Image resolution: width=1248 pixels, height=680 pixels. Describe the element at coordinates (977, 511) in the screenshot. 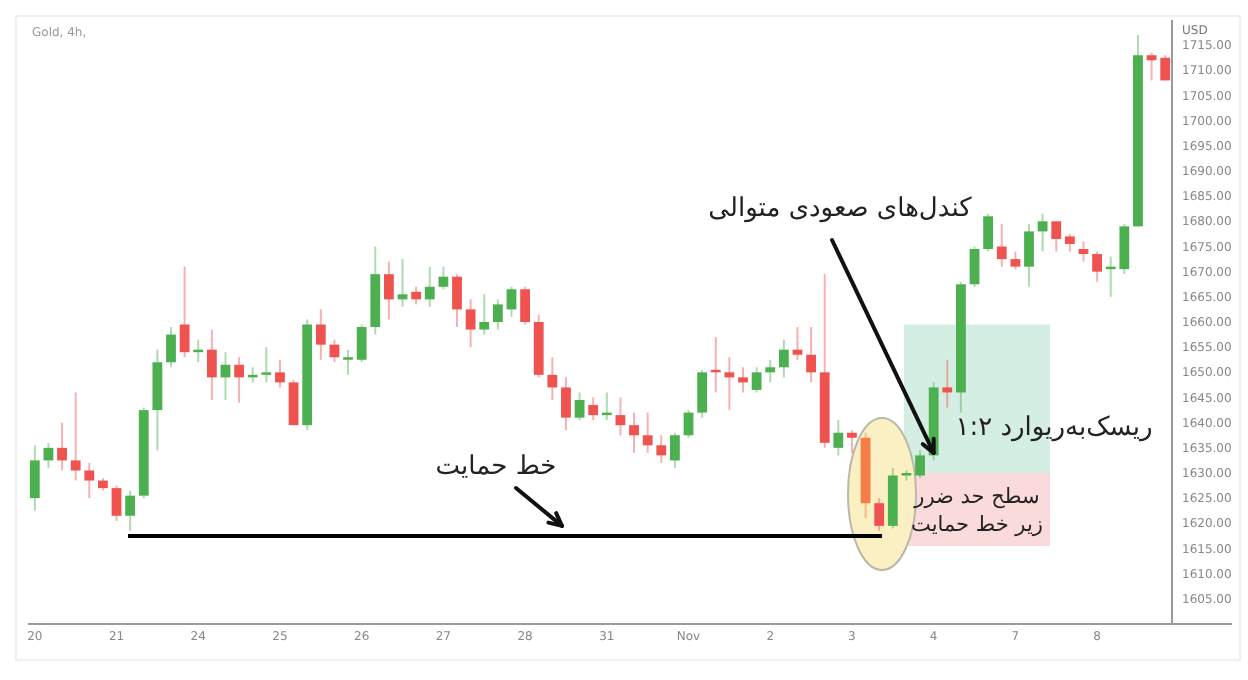

I see `band-label: سطح حد ضرر زیر خط حمایت` at that location.